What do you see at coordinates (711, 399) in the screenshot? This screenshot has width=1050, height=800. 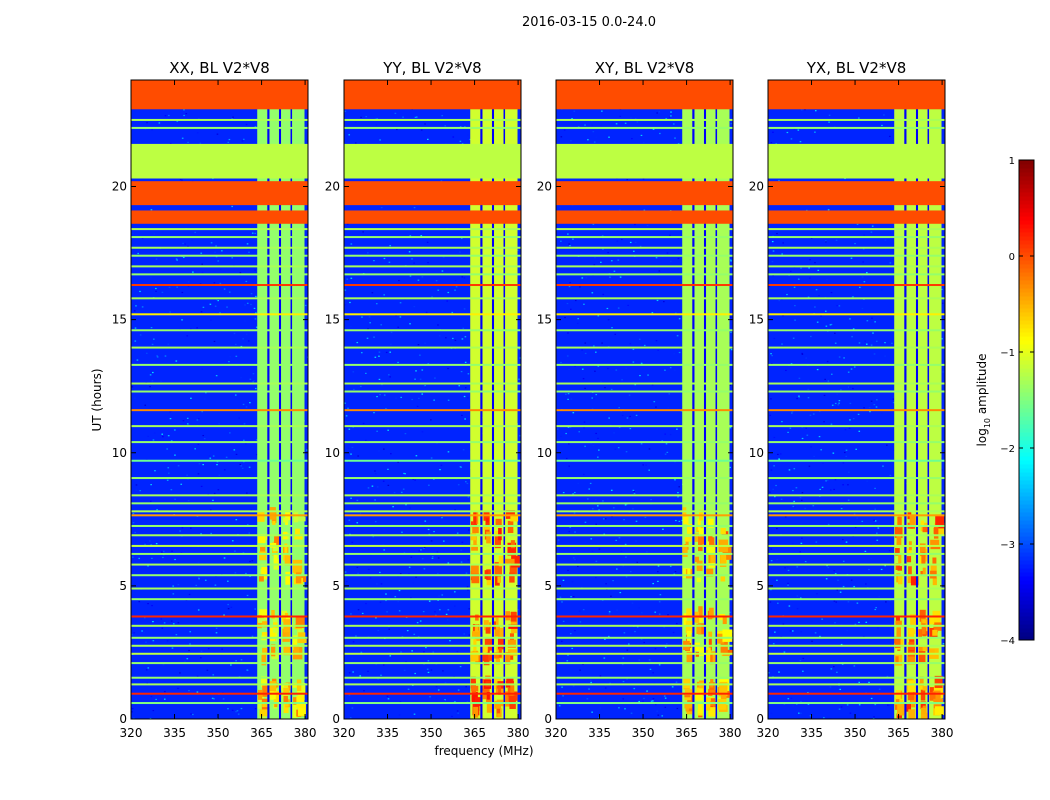 I see `rfi-band` at bounding box center [711, 399].